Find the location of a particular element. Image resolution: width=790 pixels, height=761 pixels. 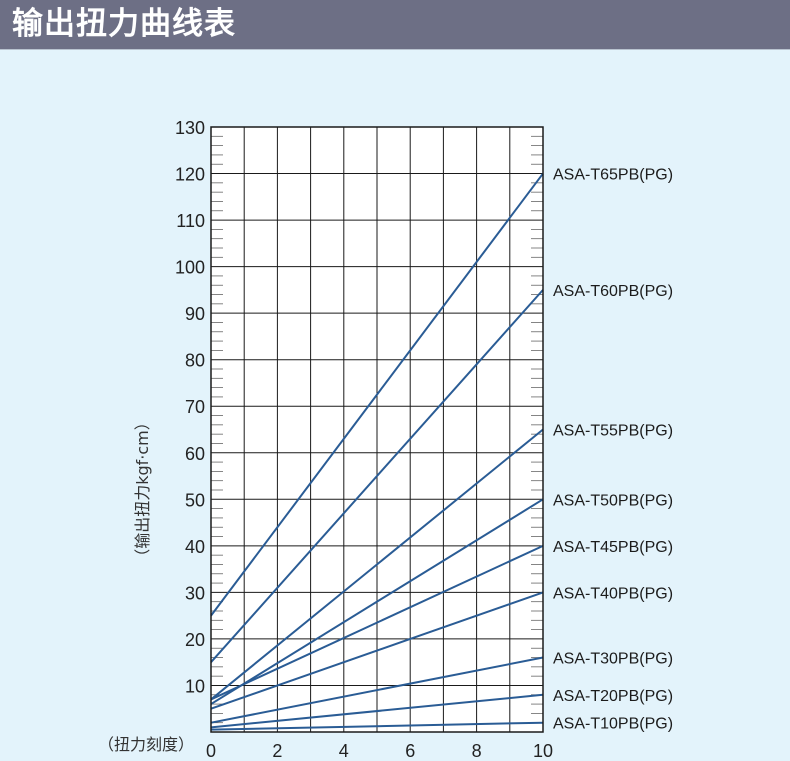

x-tick-label: 10 is located at coordinates (543, 751).